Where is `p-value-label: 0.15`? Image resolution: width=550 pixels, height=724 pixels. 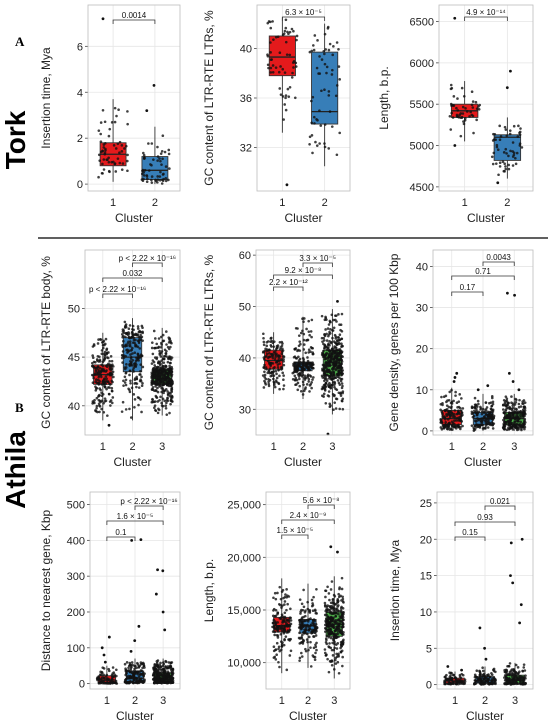 p-value-label: 0.15 is located at coordinates (470, 532).